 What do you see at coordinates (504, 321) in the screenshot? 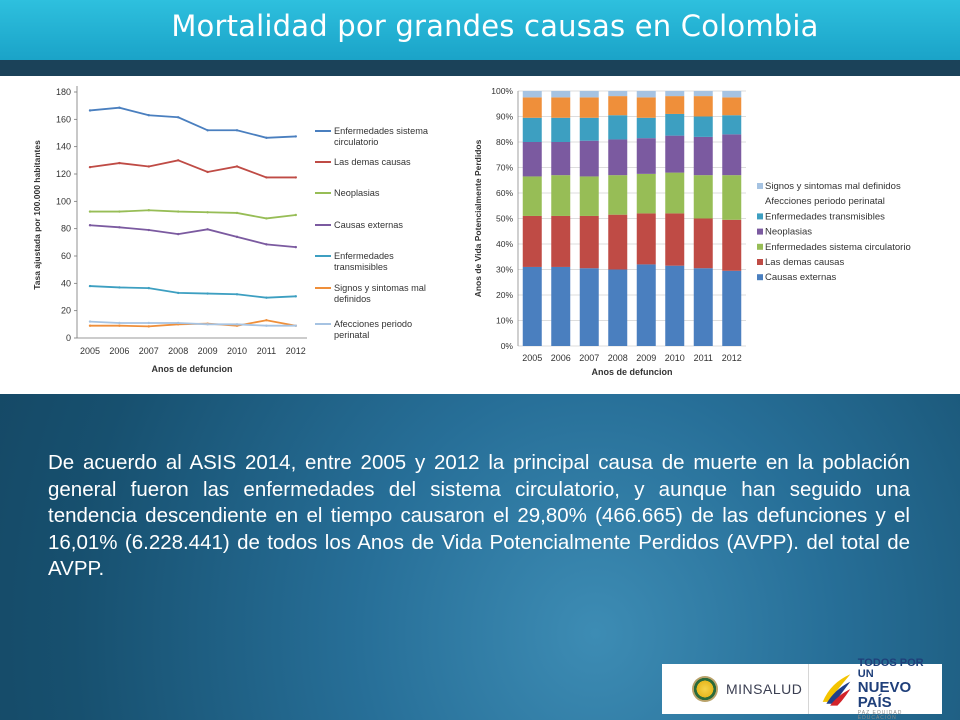
I see `y-tick-label: 10%` at bounding box center [504, 321].